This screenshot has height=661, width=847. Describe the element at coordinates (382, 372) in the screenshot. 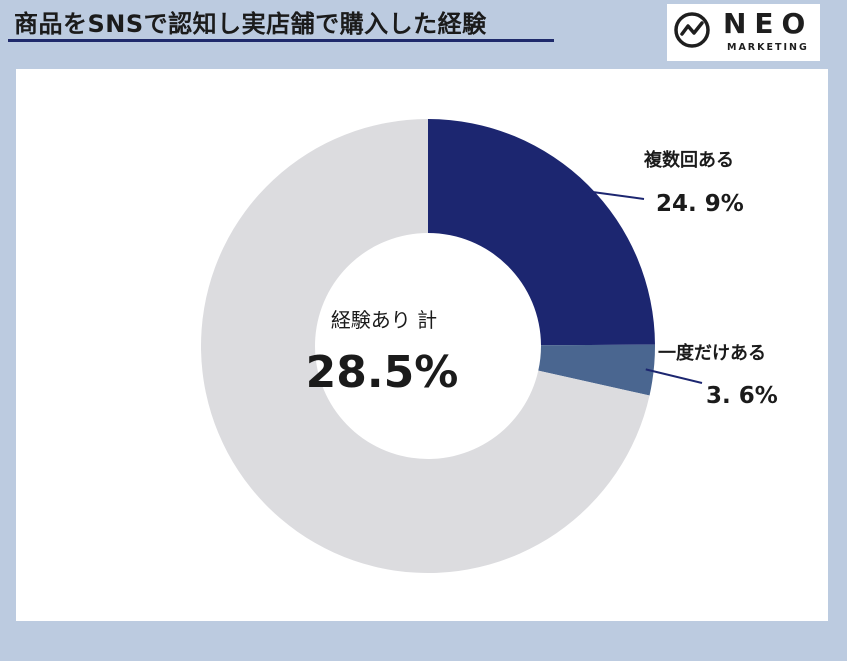

I see `center-value: 28.5%` at that location.